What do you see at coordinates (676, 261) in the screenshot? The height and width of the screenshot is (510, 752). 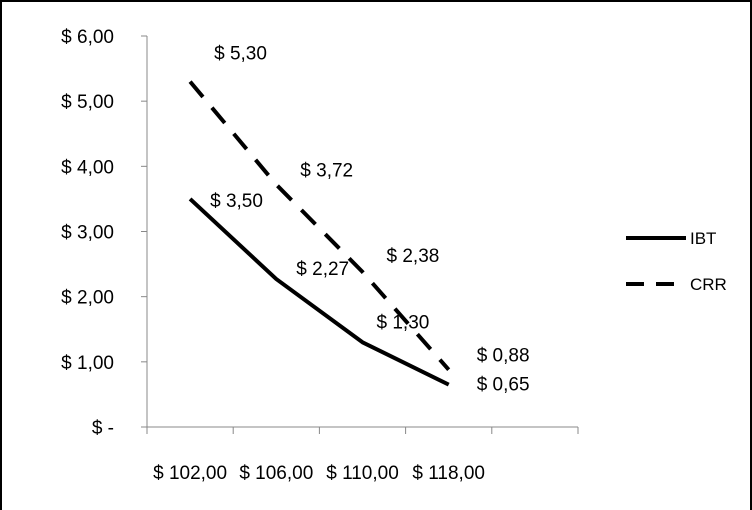 I see `legend: IBT CRR` at bounding box center [676, 261].